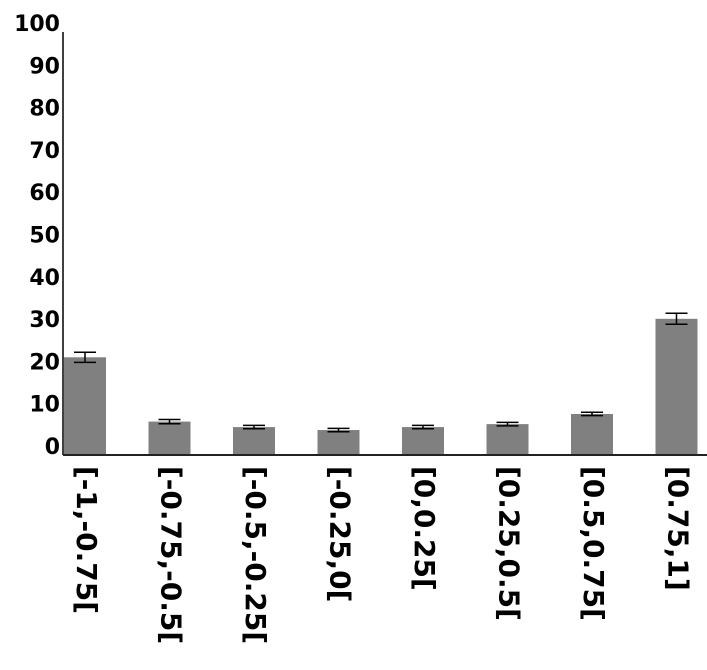 Image resolution: width=707 pixels, height=670 pixels. What do you see at coordinates (44, 66) in the screenshot?
I see `y-tick-label: 90` at bounding box center [44, 66].